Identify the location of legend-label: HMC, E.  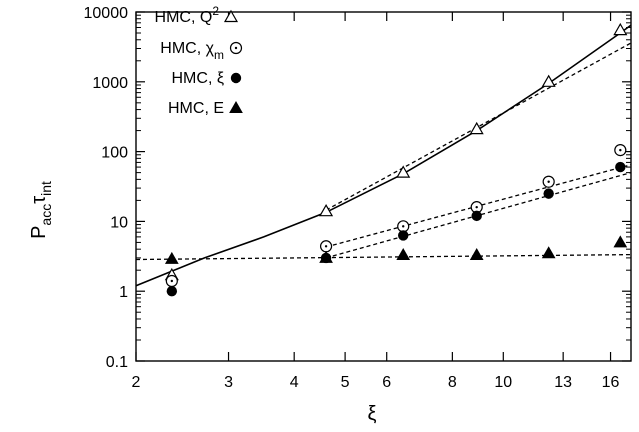
(196, 108).